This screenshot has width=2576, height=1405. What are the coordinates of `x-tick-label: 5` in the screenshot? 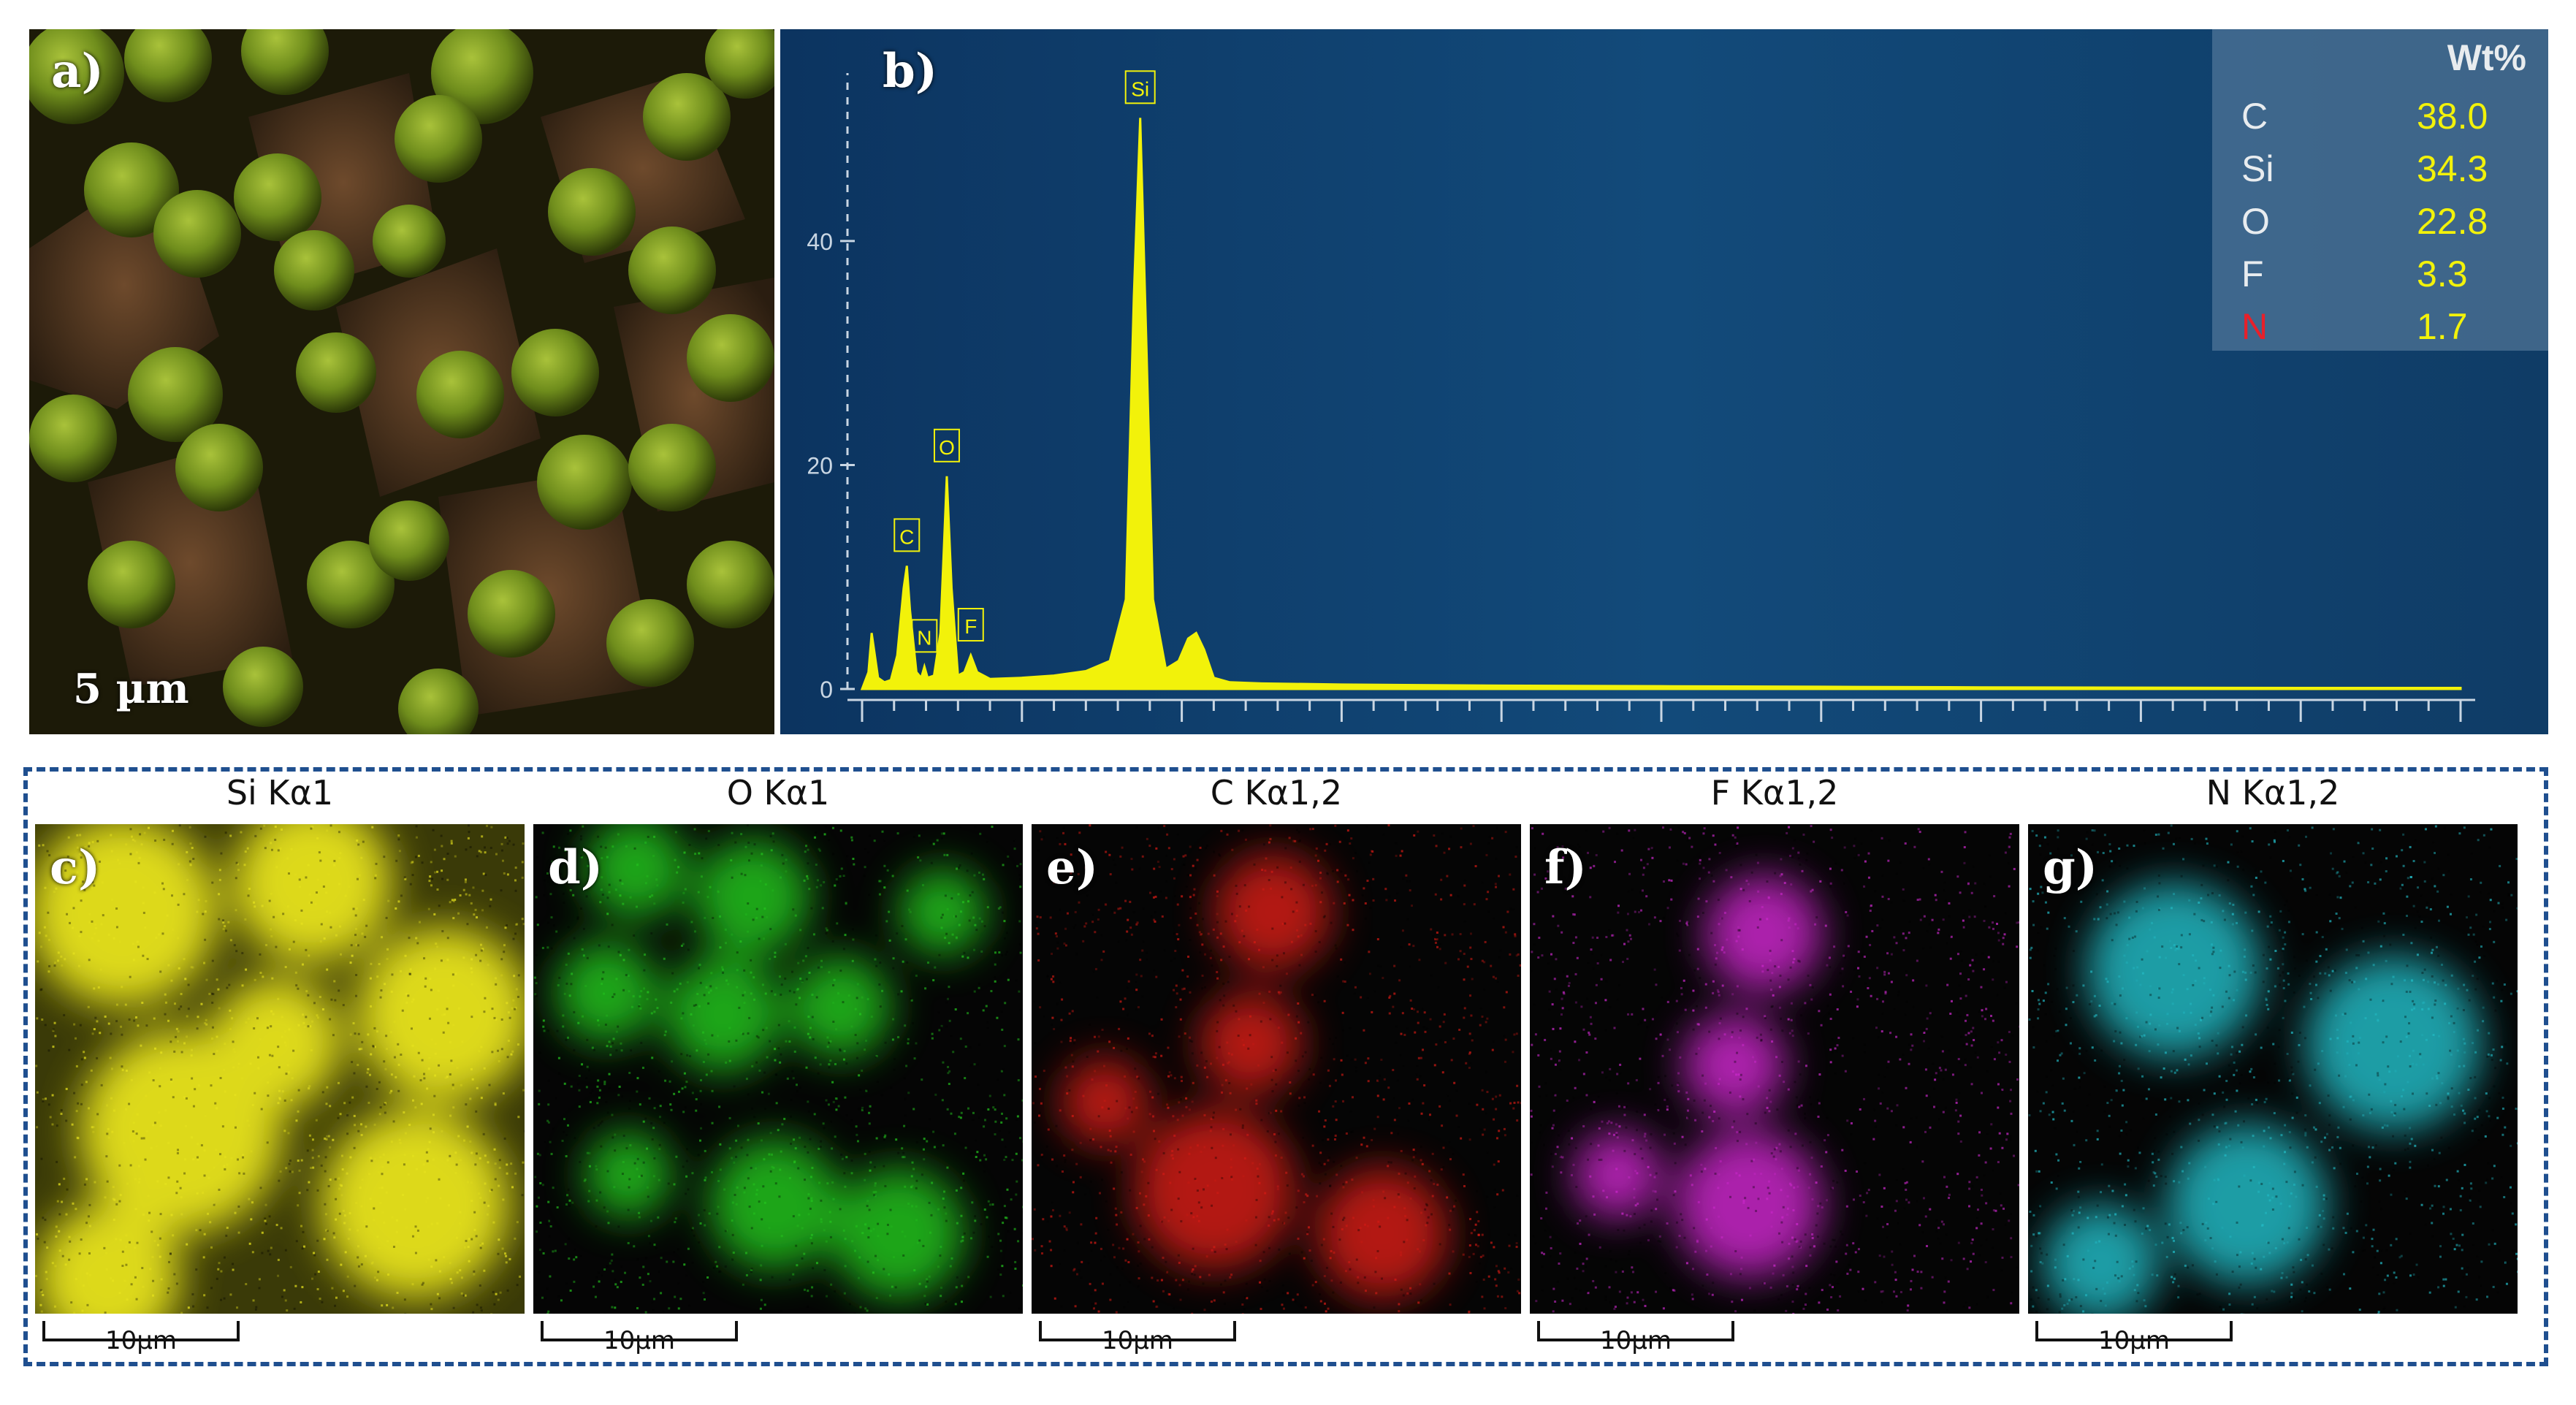 It's located at (1661, 732).